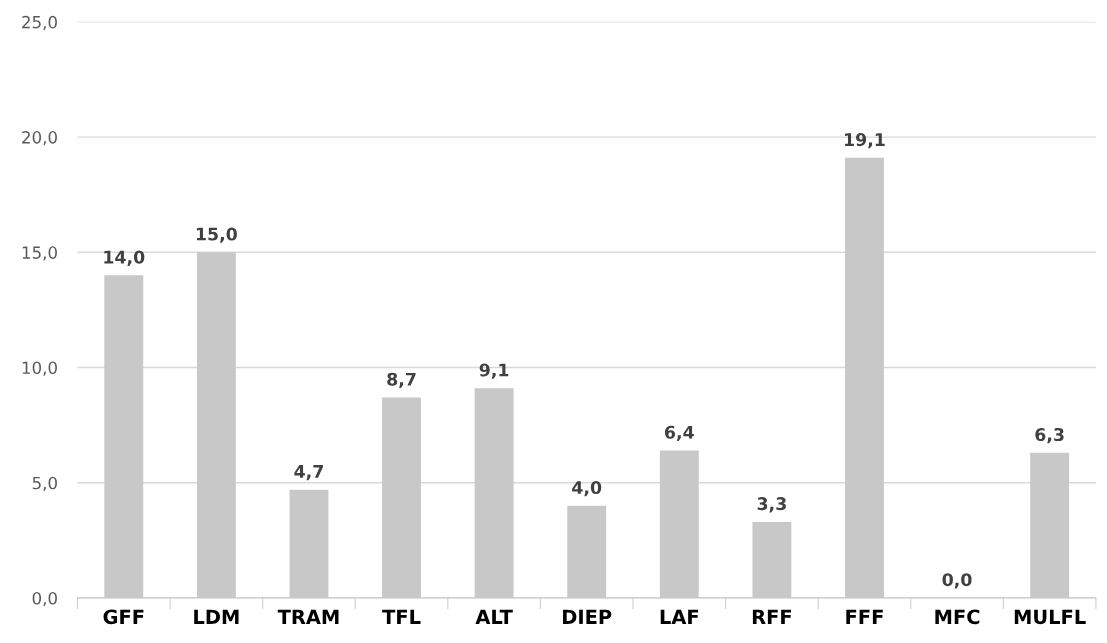 This screenshot has width=1107, height=643. What do you see at coordinates (216, 616) in the screenshot?
I see `x-tick-label: LDM` at bounding box center [216, 616].